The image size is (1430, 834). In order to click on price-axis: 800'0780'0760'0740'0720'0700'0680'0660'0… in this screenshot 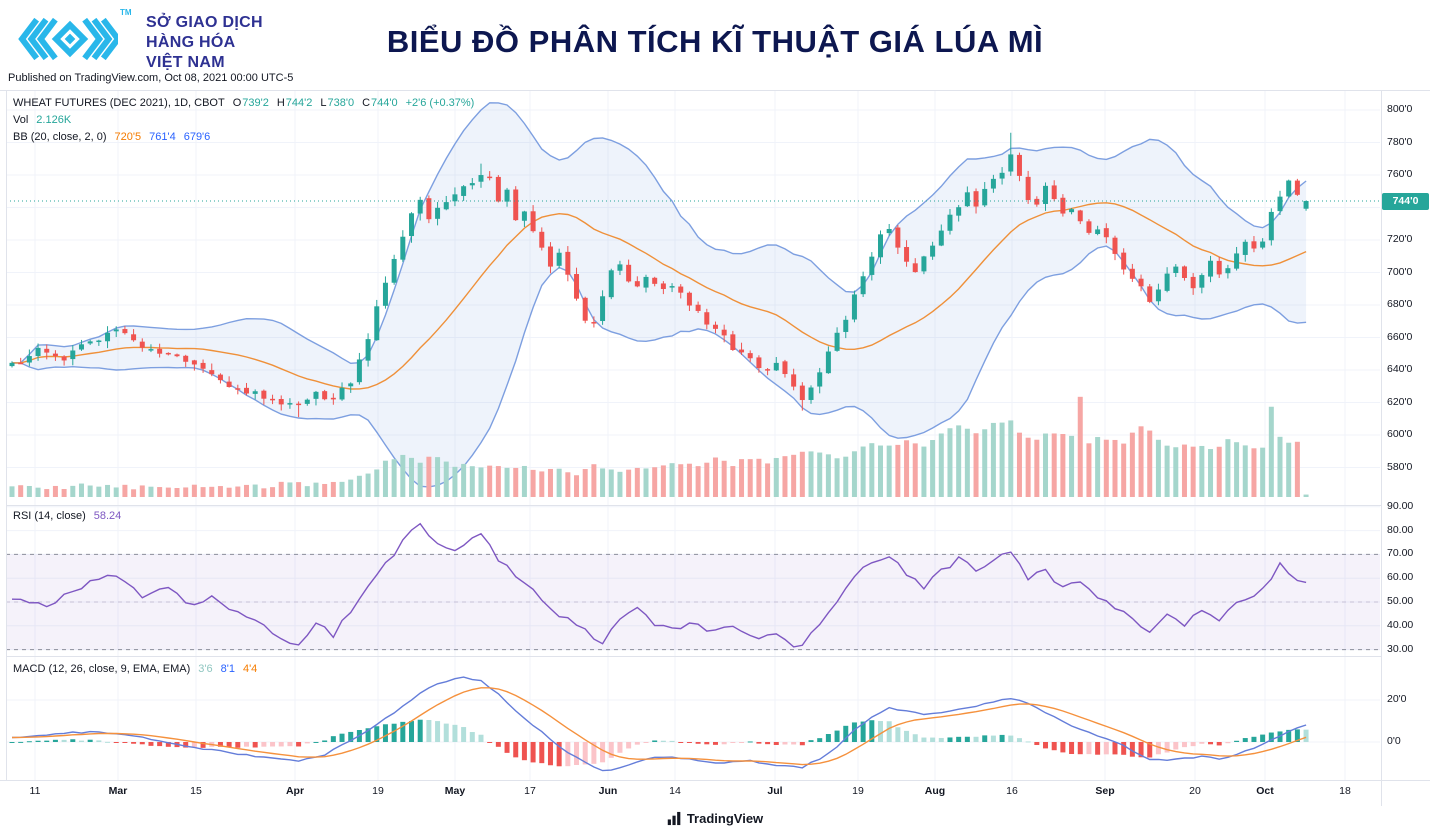, I will do `click(1406, 403)`.